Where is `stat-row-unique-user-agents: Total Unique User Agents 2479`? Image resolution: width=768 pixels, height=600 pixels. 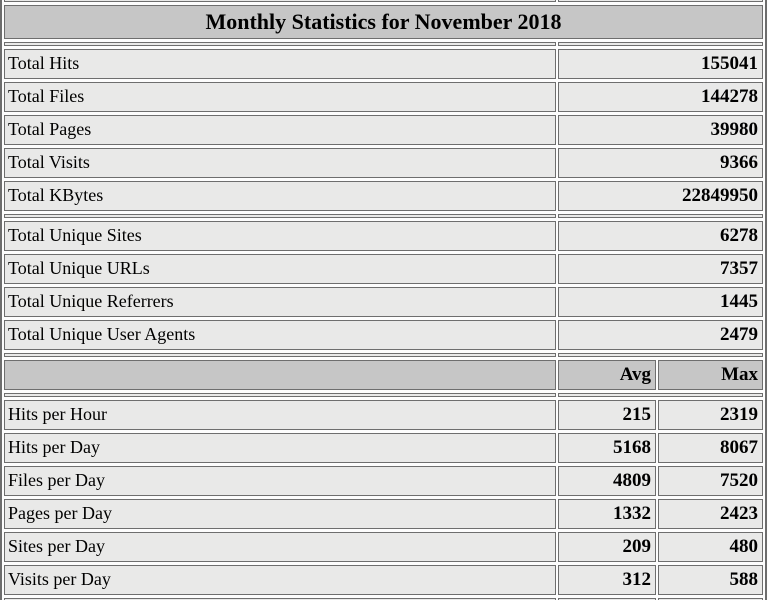 stat-row-unique-user-agents: Total Unique User Agents 2479 is located at coordinates (383, 335).